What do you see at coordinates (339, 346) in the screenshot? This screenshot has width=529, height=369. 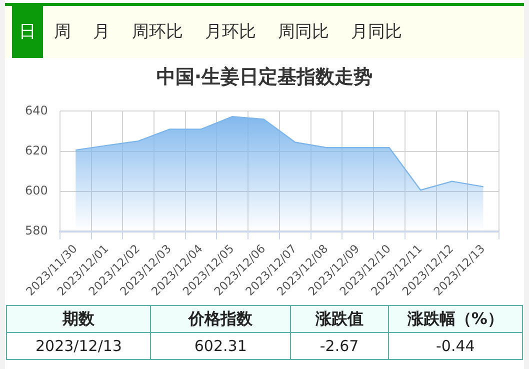 I see `text: -2.67` at bounding box center [339, 346].